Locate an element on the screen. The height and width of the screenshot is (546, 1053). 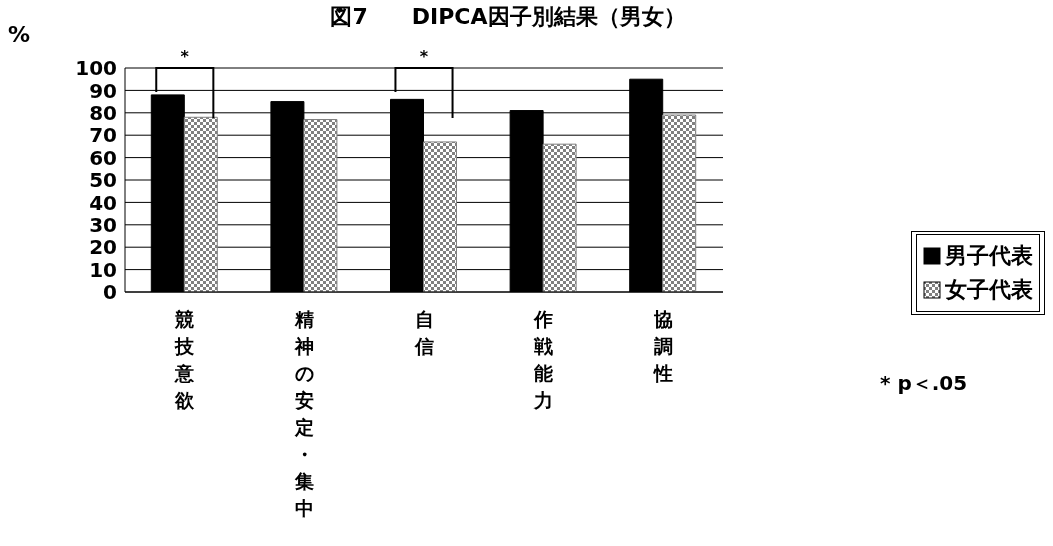
y-tick-label: 60 is located at coordinates (103, 157).